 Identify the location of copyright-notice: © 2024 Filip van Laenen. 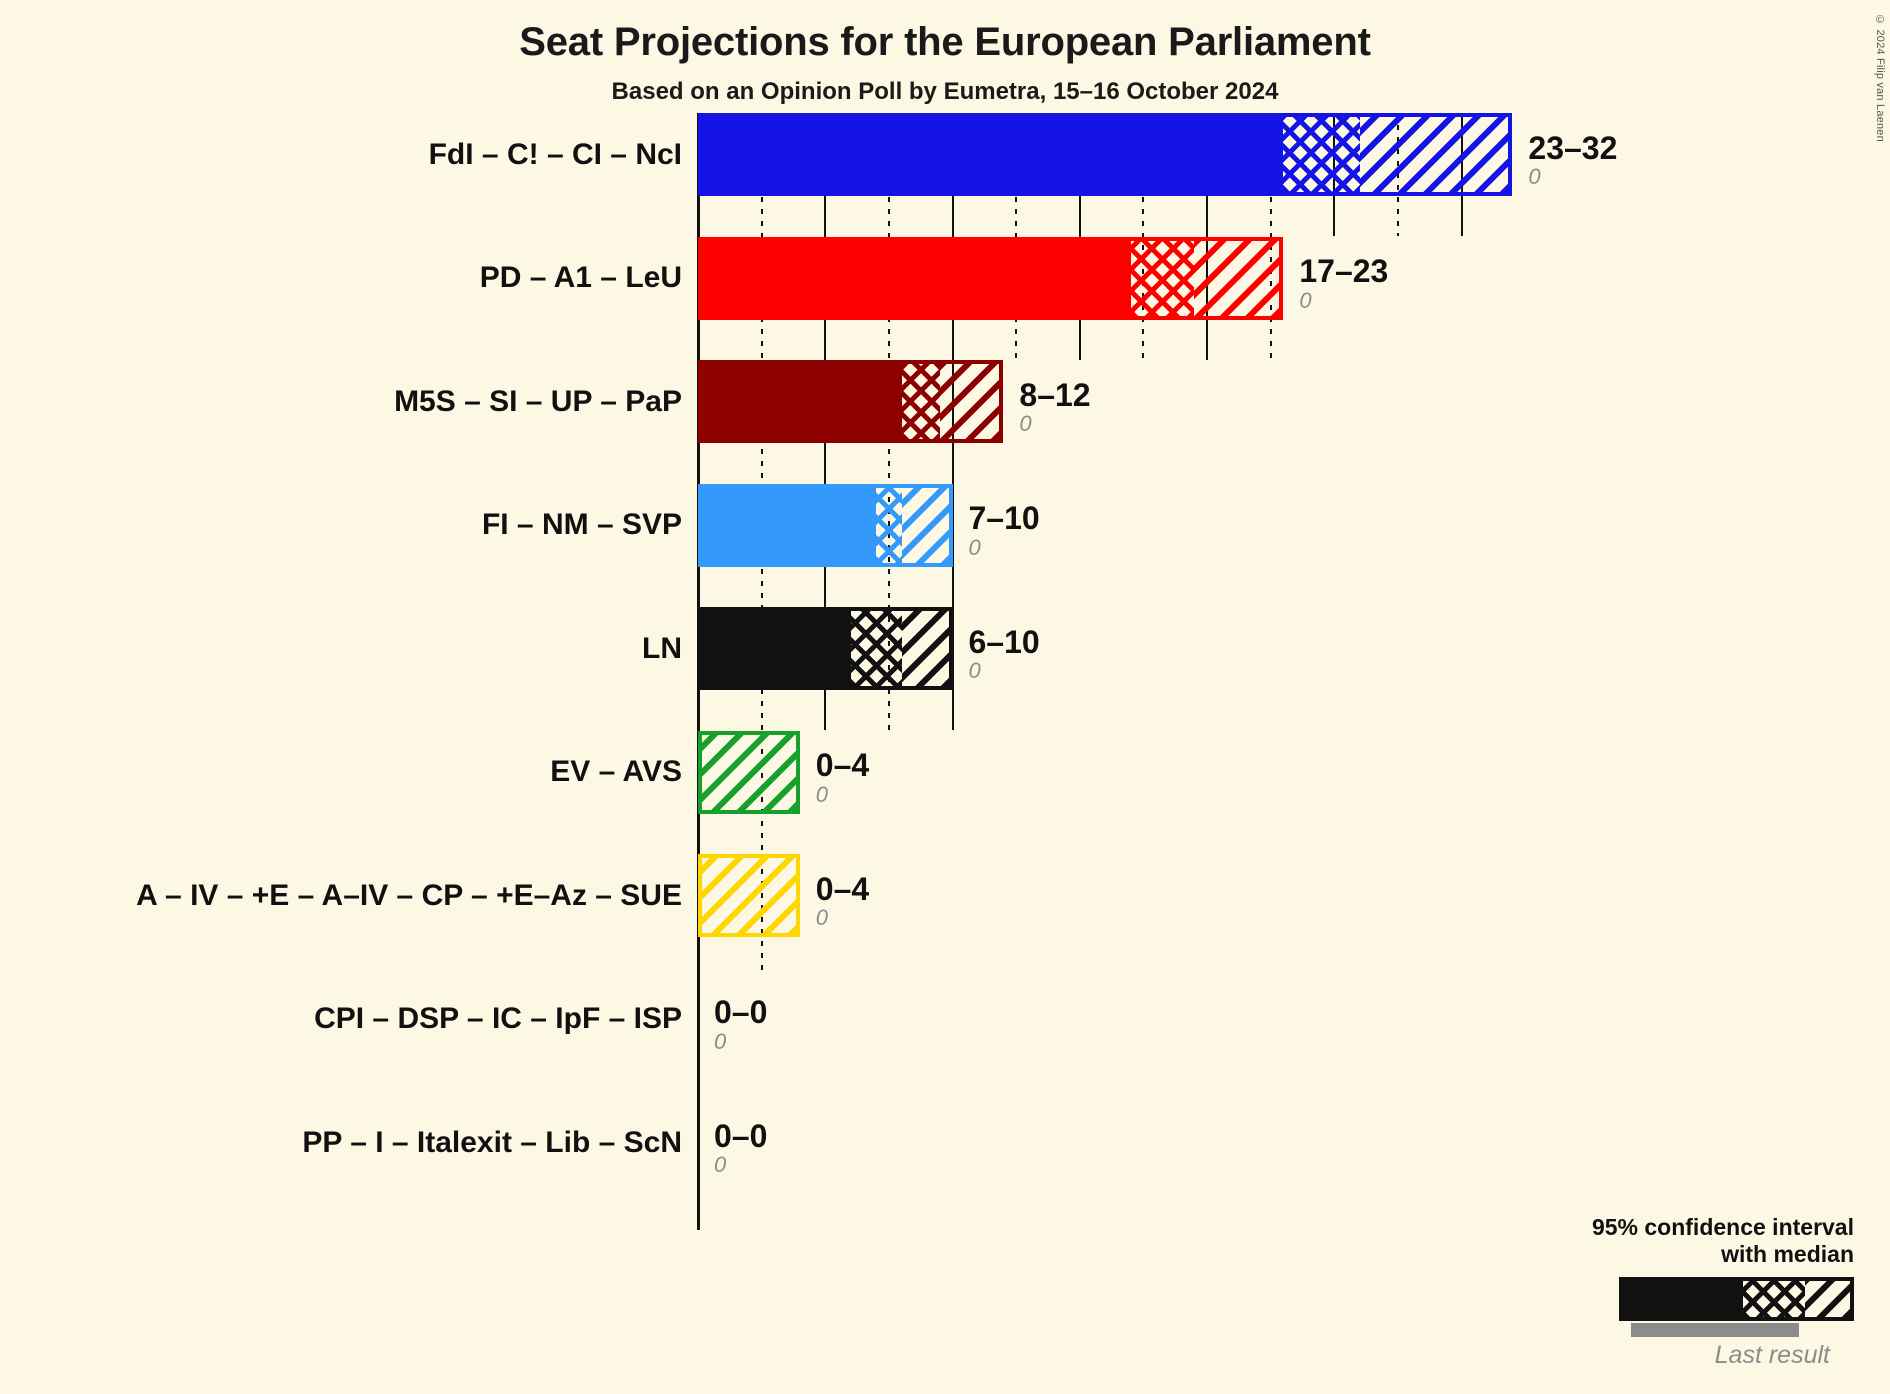
(1880, 78).